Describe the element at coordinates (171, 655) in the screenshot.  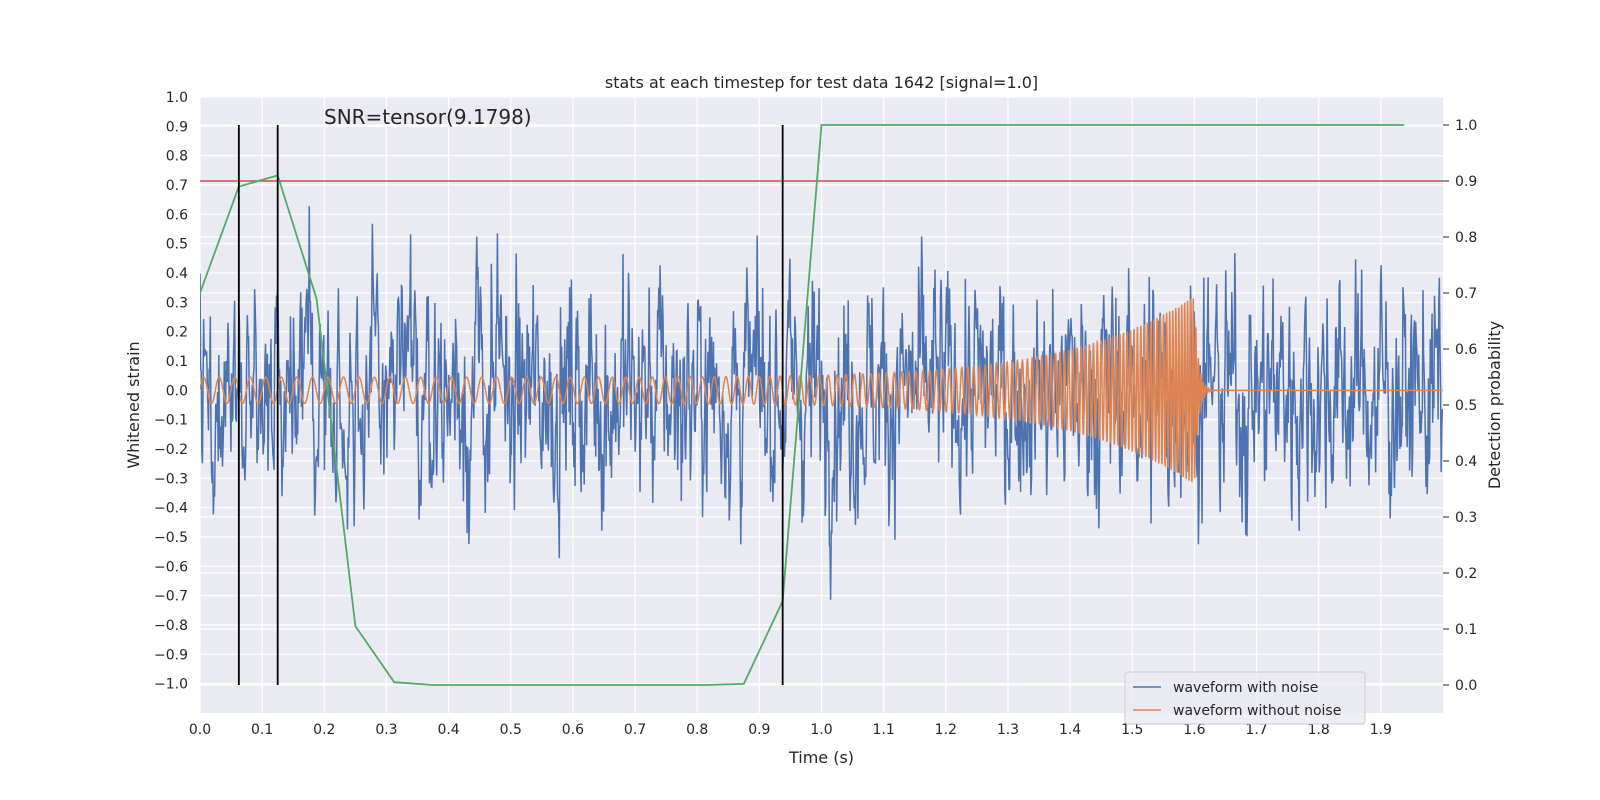
I see `y-tick-label: −0.9` at that location.